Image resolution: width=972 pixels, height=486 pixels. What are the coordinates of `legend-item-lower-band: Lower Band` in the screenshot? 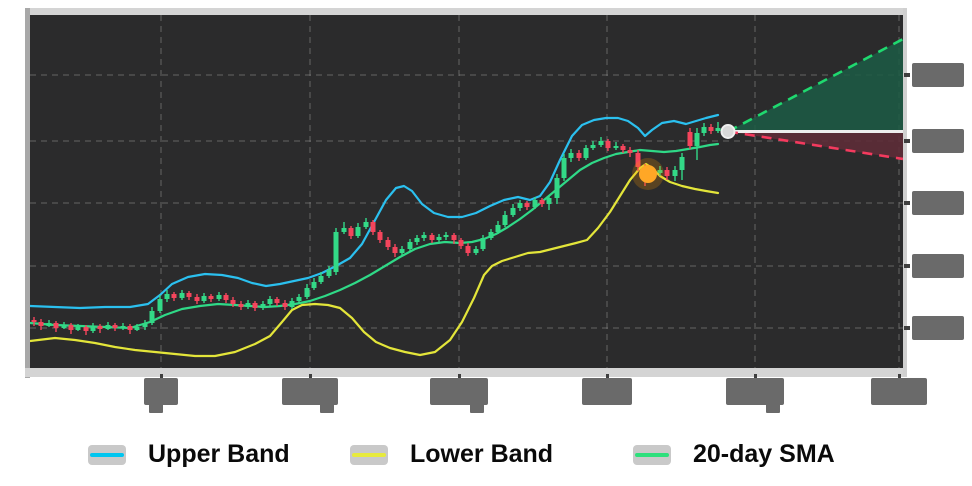 It's located at (451, 454).